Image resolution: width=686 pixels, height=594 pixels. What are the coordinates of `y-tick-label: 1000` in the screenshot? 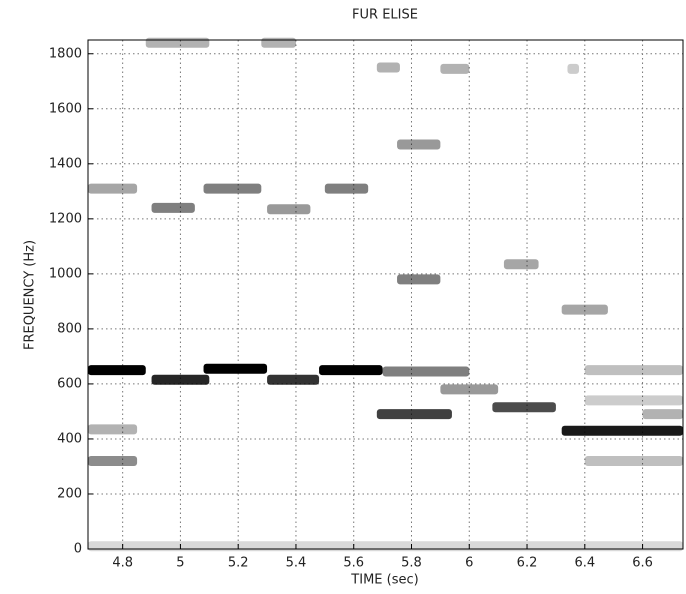 It's located at (65, 273).